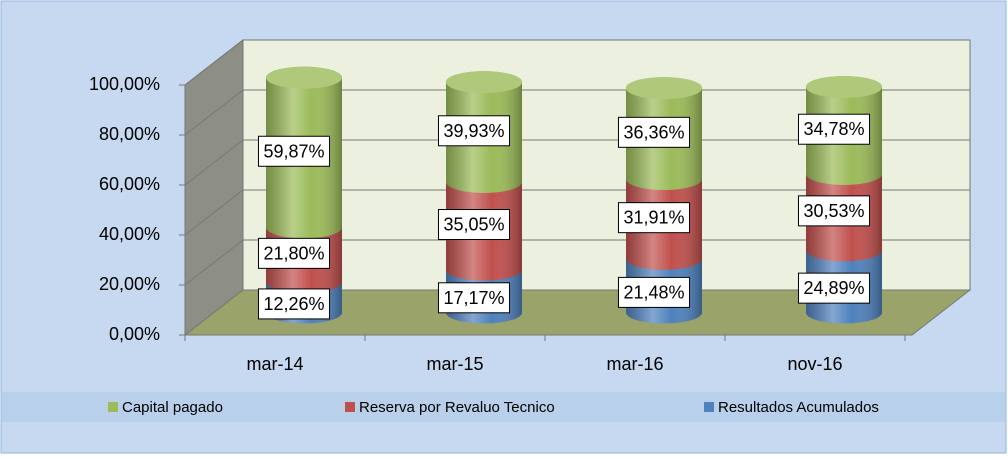  I want to click on y-tick-label: 80,00%, so click(129, 134).